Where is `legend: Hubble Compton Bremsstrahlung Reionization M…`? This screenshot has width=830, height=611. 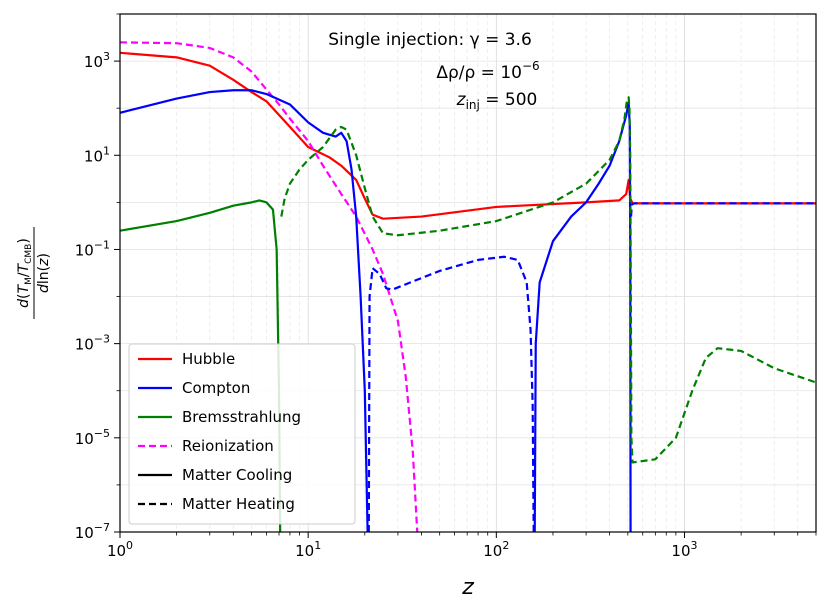 legend: Hubble Compton Bremsstrahlung Reionization M… is located at coordinates (242, 434).